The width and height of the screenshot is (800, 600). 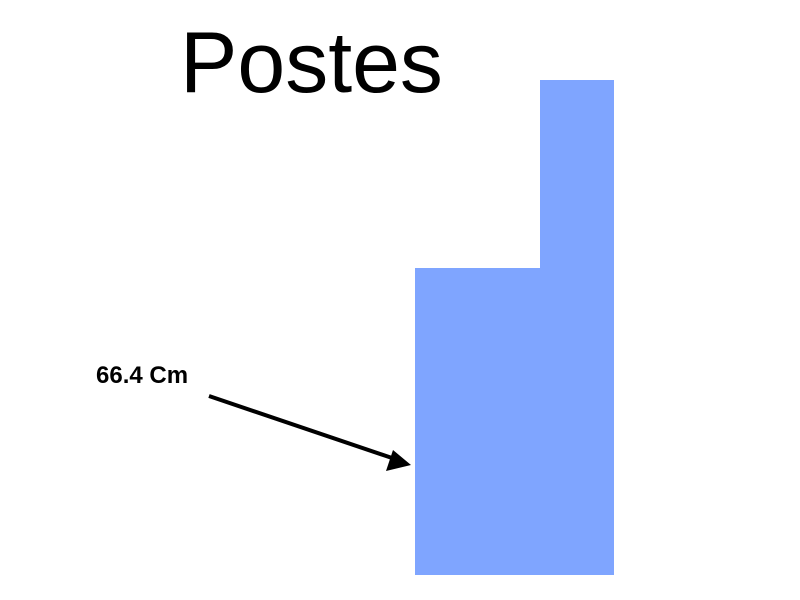 I want to click on measurement-arrow, so click(x=303, y=428).